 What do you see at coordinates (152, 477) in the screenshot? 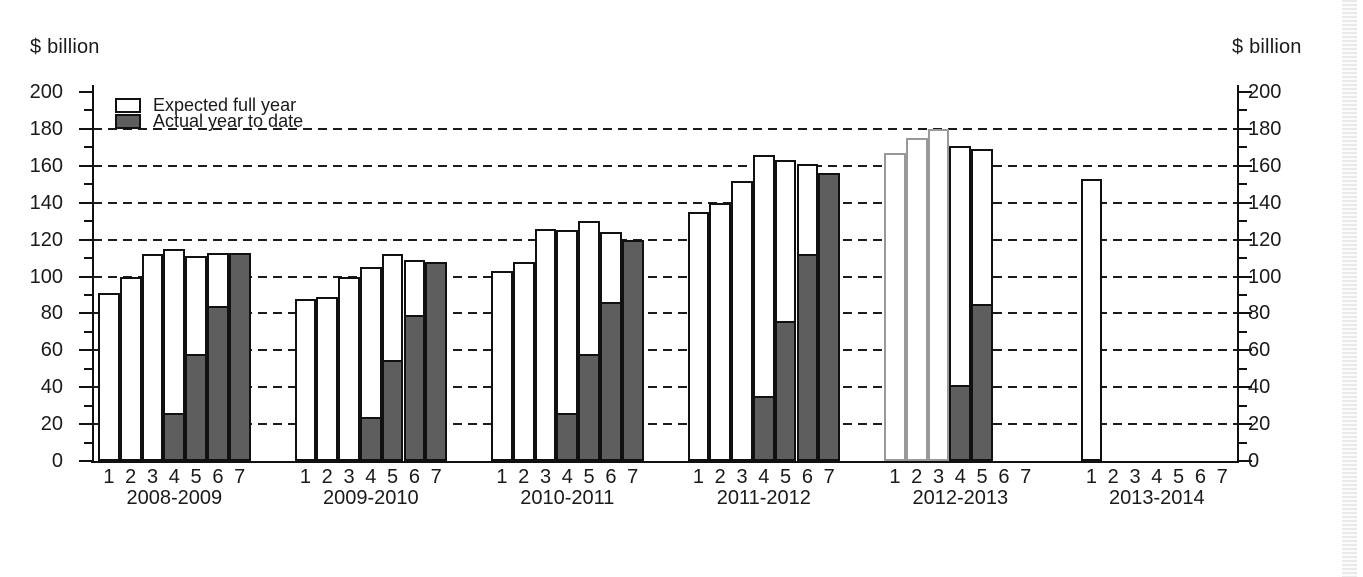
I see `xtick-2008-2009-3: 3` at bounding box center [152, 477].